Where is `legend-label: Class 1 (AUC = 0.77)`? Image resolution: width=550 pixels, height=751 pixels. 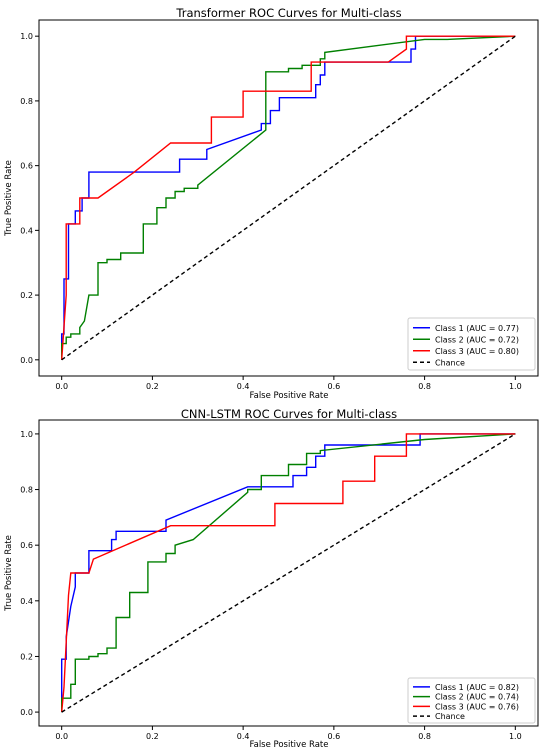
legend-label: Class 1 (AUC = 0.77) is located at coordinates (477, 328).